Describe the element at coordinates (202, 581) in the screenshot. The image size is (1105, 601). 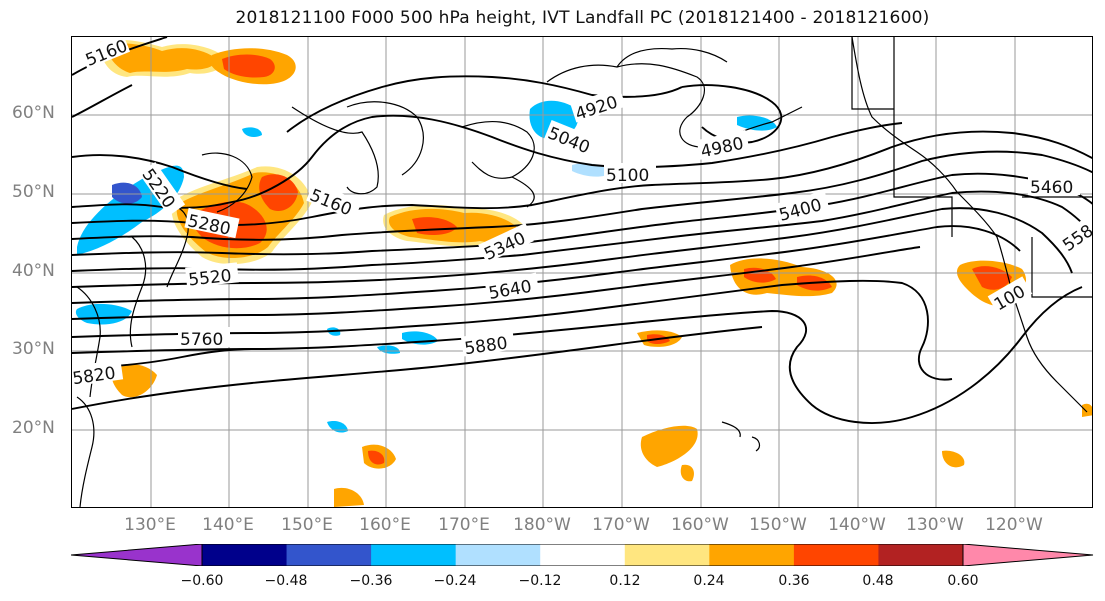
I see `colorbar-tick--0.60: −0.60` at that location.